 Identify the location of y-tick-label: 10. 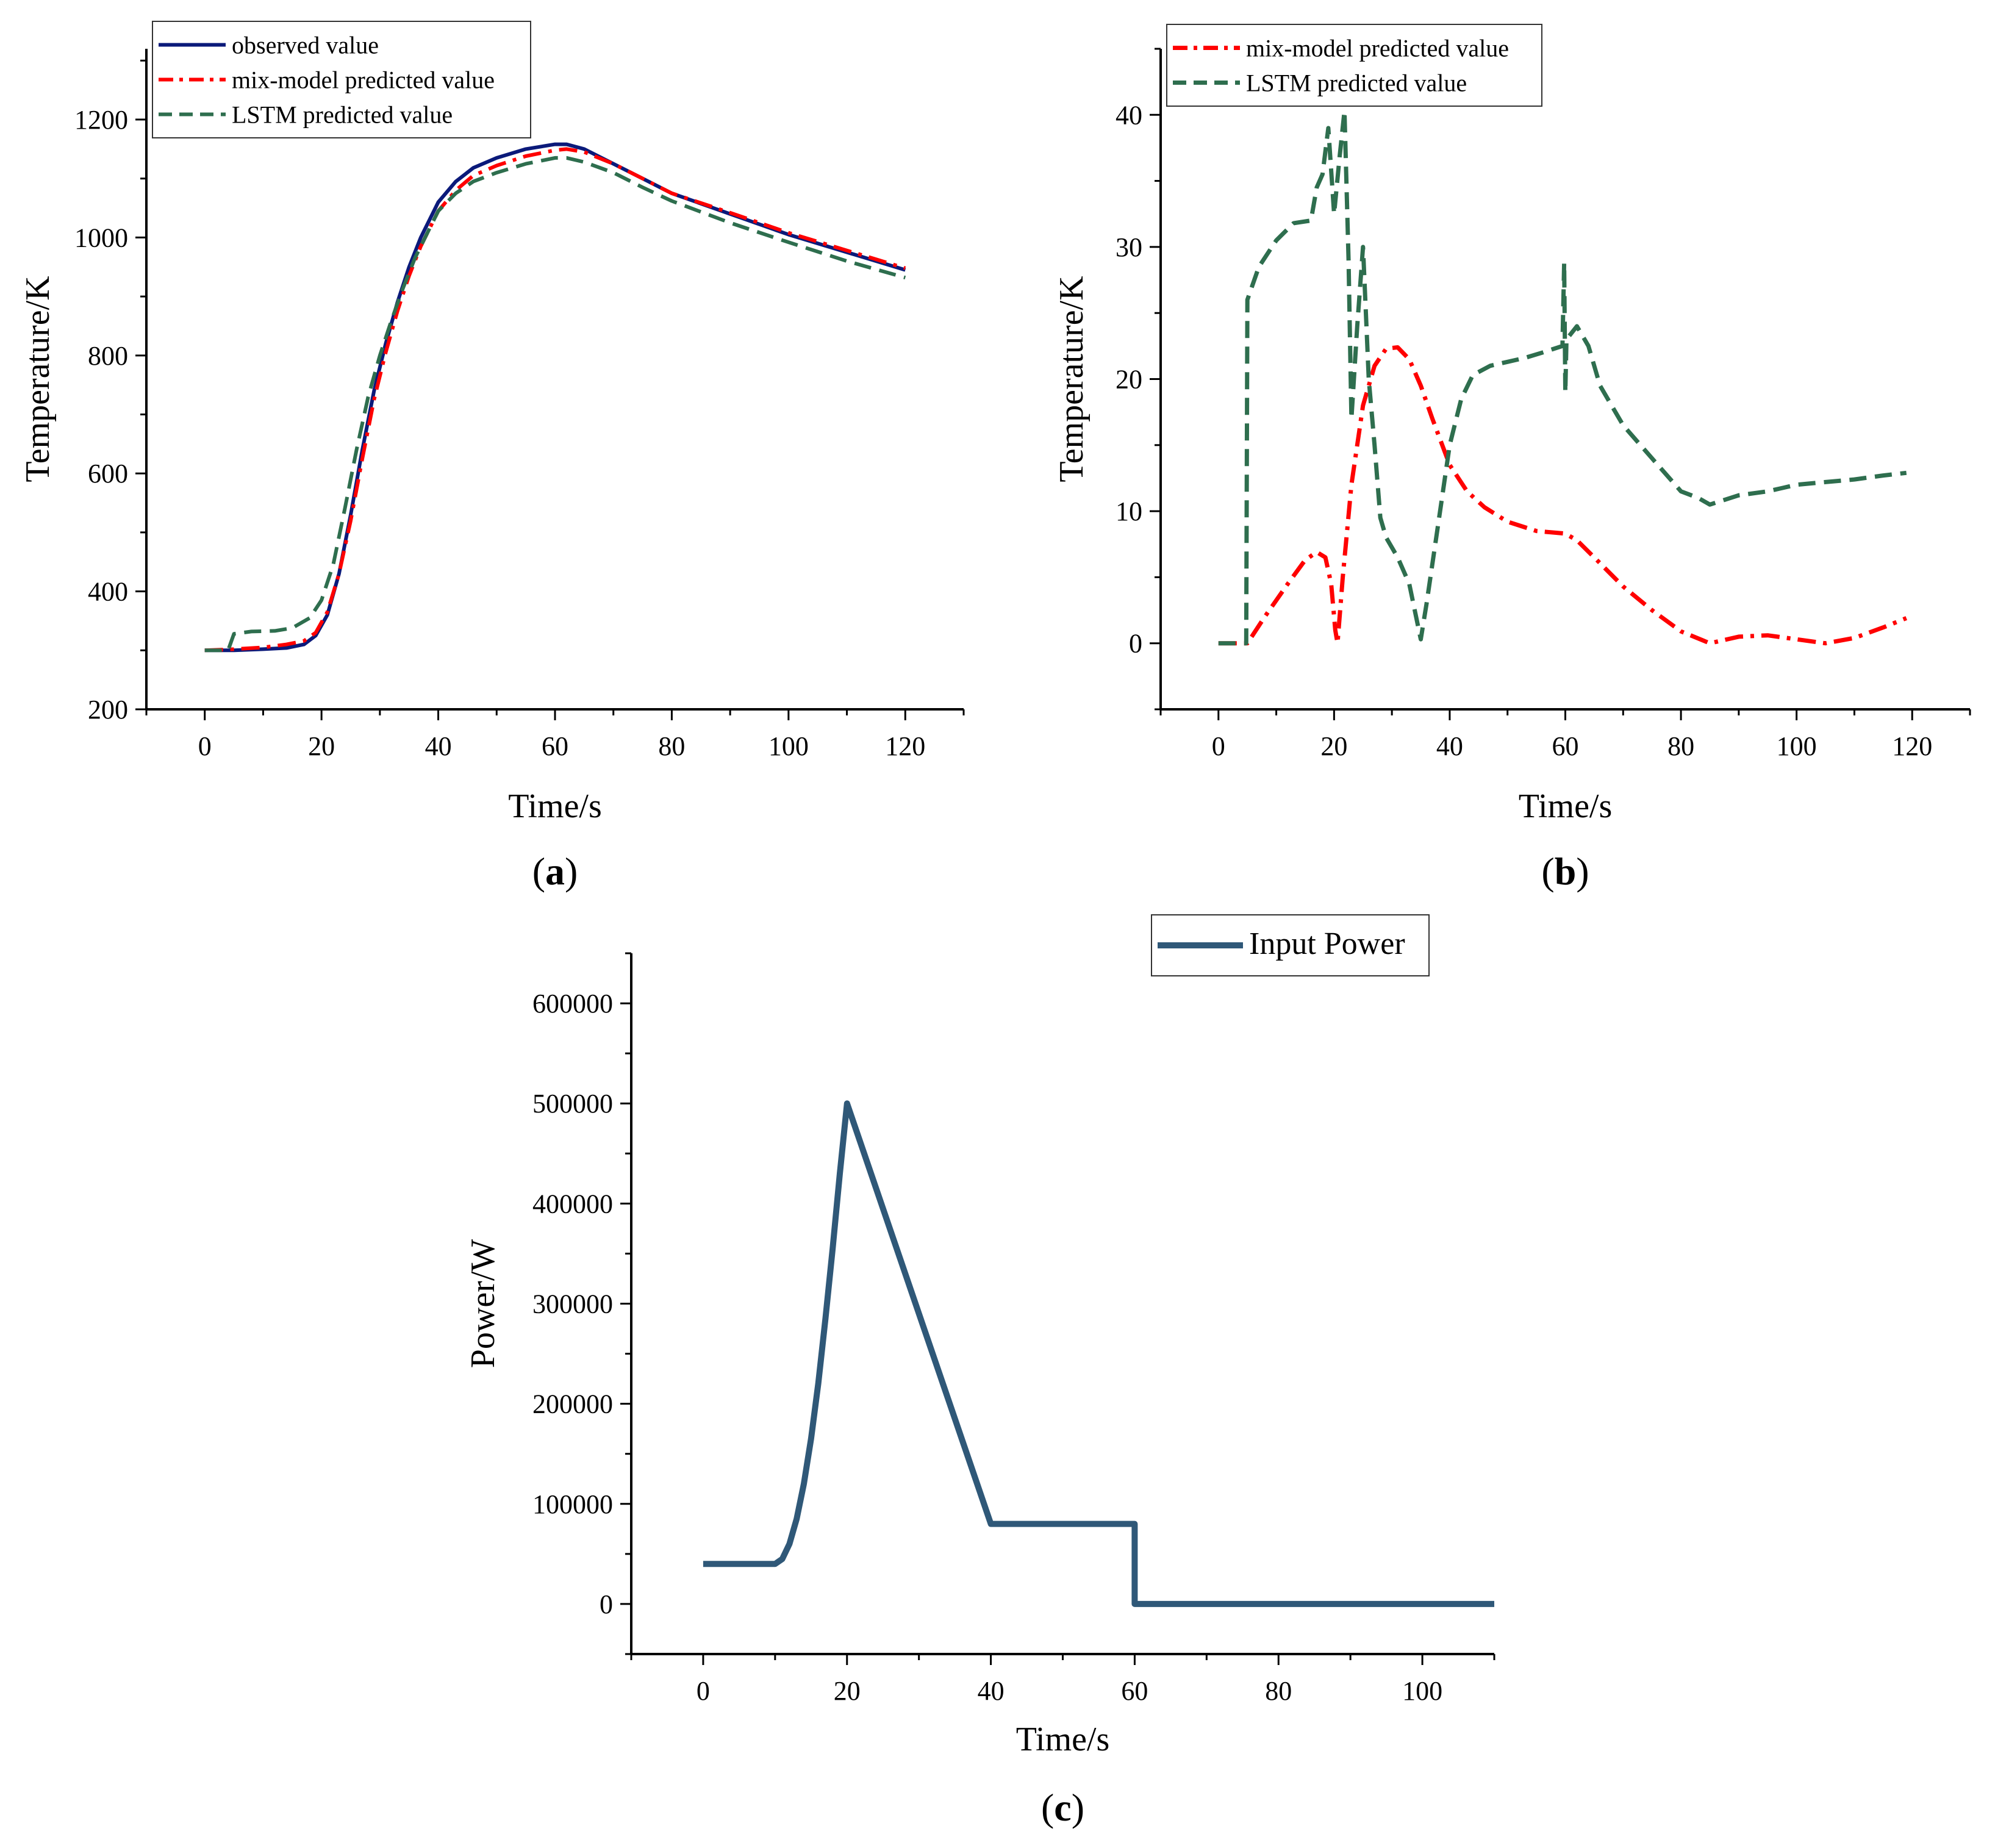
(1129, 511).